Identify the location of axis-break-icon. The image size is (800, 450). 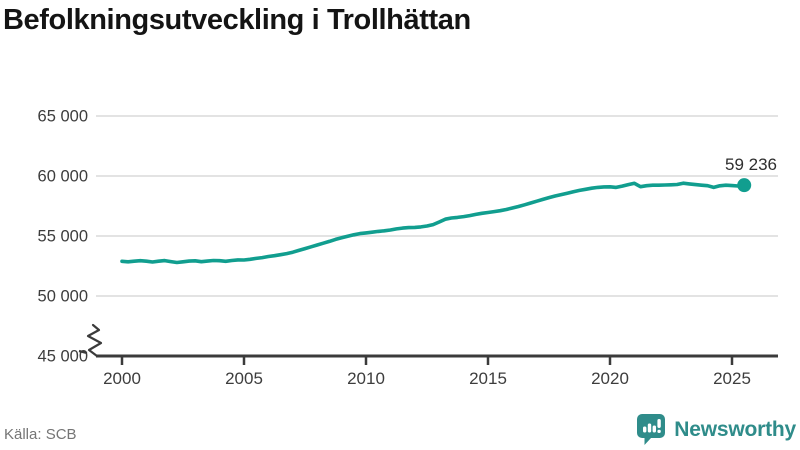
(94, 340).